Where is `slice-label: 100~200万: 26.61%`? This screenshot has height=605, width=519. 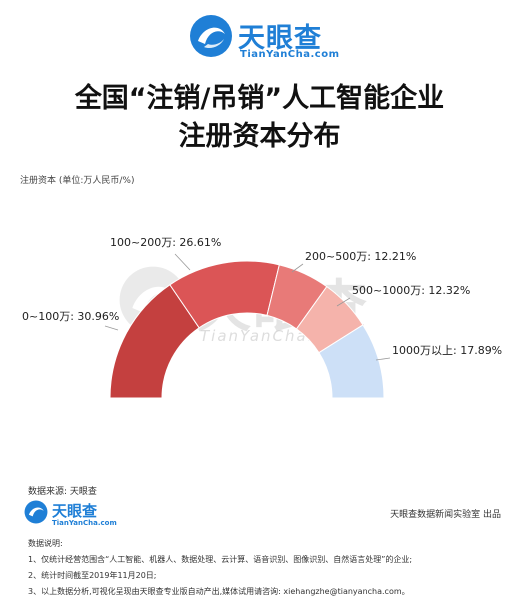
slice-label: 100~200万: 26.61% is located at coordinates (165, 242).